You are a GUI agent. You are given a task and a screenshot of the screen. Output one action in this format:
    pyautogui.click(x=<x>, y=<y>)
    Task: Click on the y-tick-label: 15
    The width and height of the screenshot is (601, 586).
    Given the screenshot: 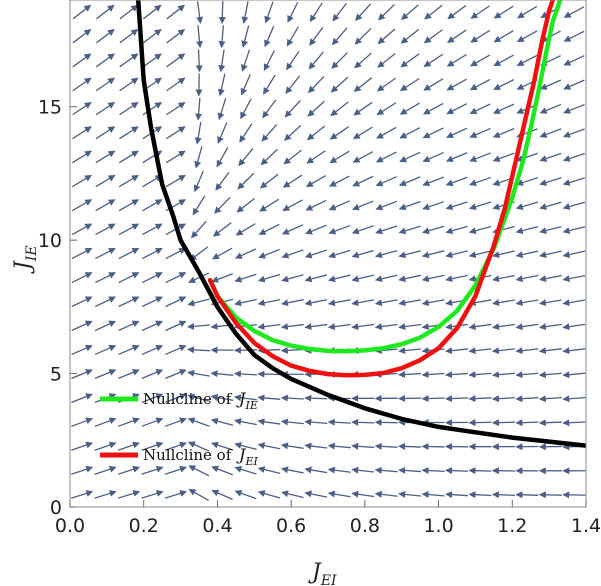 What is the action you would take?
    pyautogui.click(x=50, y=108)
    